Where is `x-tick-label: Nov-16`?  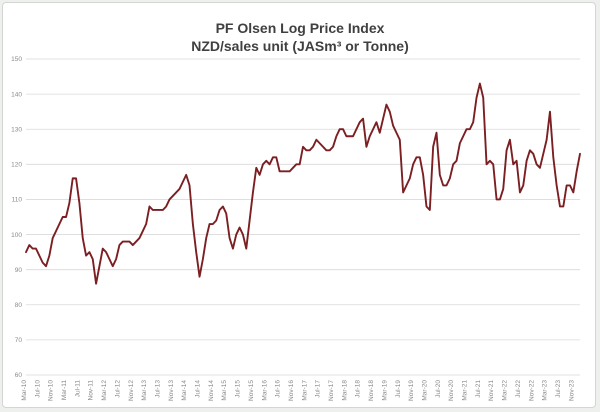 x-tick-label: Nov-16 is located at coordinates (291, 390).